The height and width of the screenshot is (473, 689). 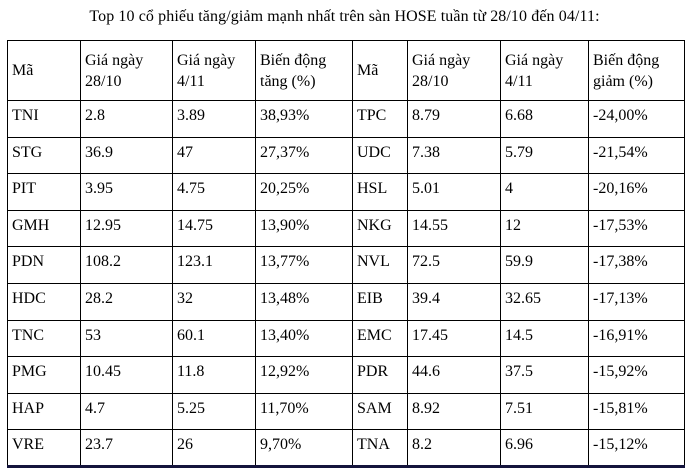 What do you see at coordinates (544, 228) in the screenshot?
I see `value-cell: 12` at bounding box center [544, 228].